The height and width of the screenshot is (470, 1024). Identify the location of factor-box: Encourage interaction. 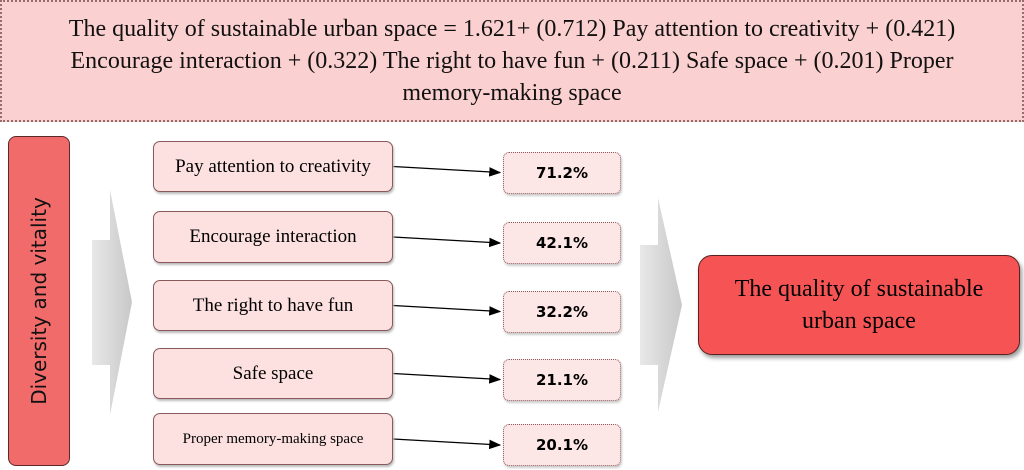
(273, 237).